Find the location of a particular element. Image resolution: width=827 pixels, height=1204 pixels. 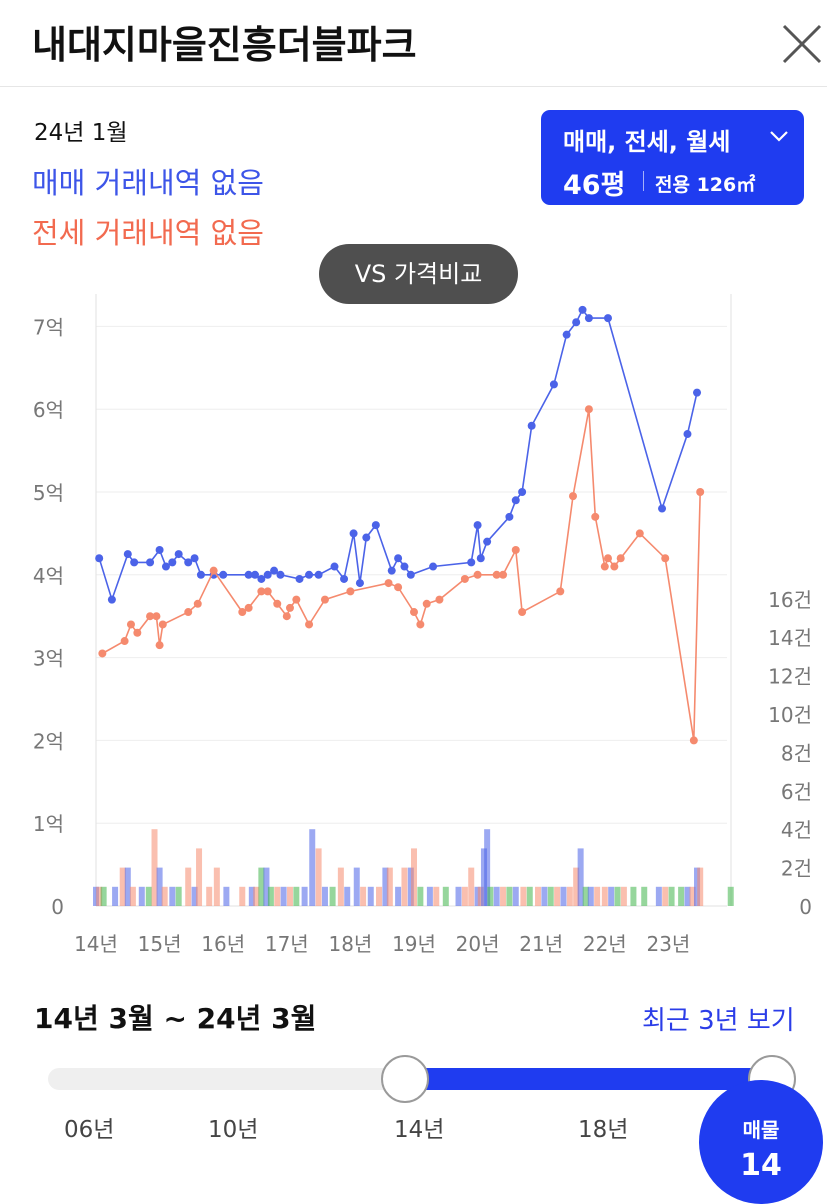

recent-3-years-link: 최근 3년 보기 is located at coordinates (718, 1021).